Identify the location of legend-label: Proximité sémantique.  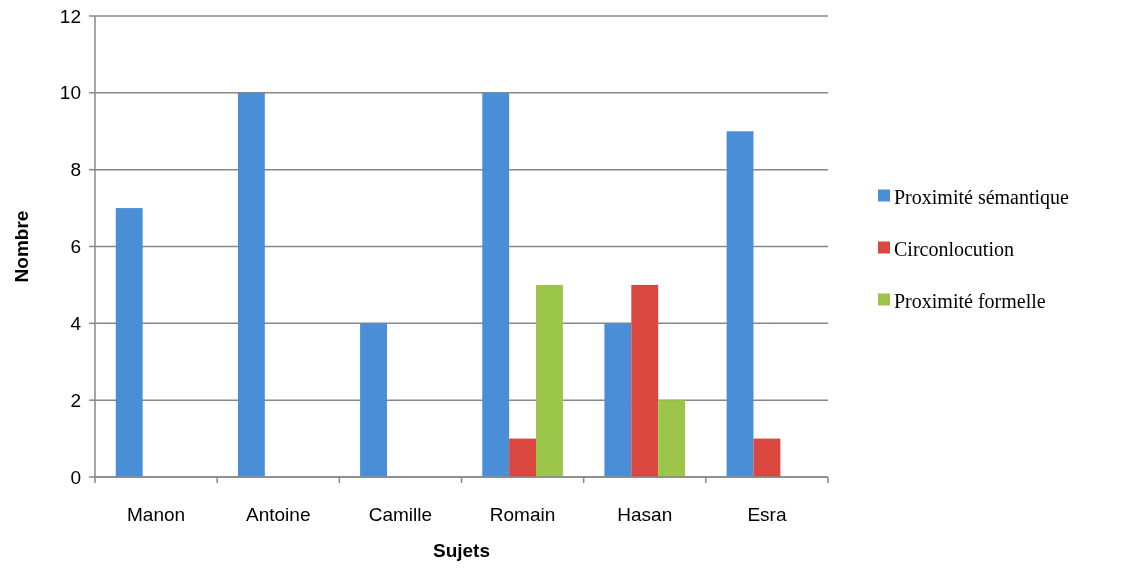
(982, 197).